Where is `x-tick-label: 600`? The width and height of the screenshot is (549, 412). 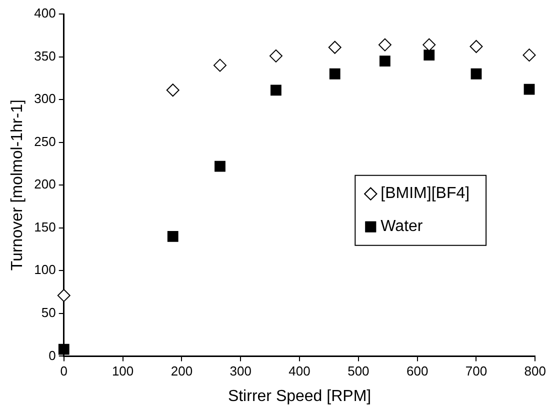 x-tick-label: 600 is located at coordinates (417, 371).